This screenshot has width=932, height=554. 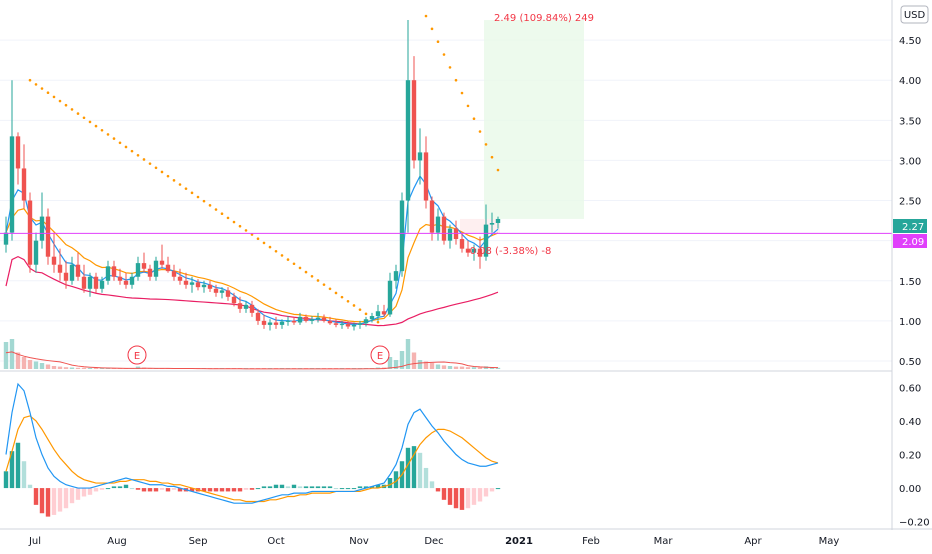 What do you see at coordinates (252, 459) in the screenshot?
I see `macd-signal-line` at bounding box center [252, 459].